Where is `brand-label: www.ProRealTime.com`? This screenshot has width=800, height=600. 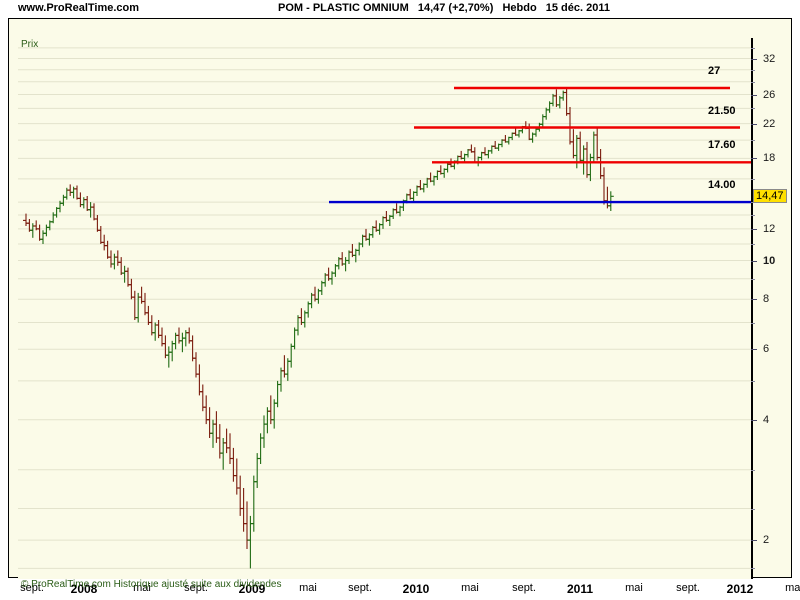 brand-label: www.ProRealTime.com is located at coordinates (79, 8).